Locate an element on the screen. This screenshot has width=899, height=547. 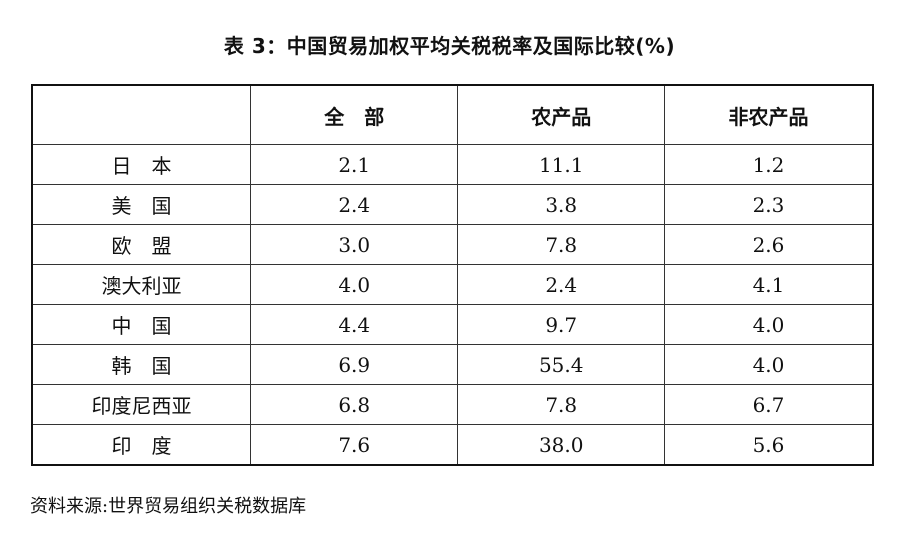
table-row: 美 国 2.4 3.8 2.3 is located at coordinates (452, 204).